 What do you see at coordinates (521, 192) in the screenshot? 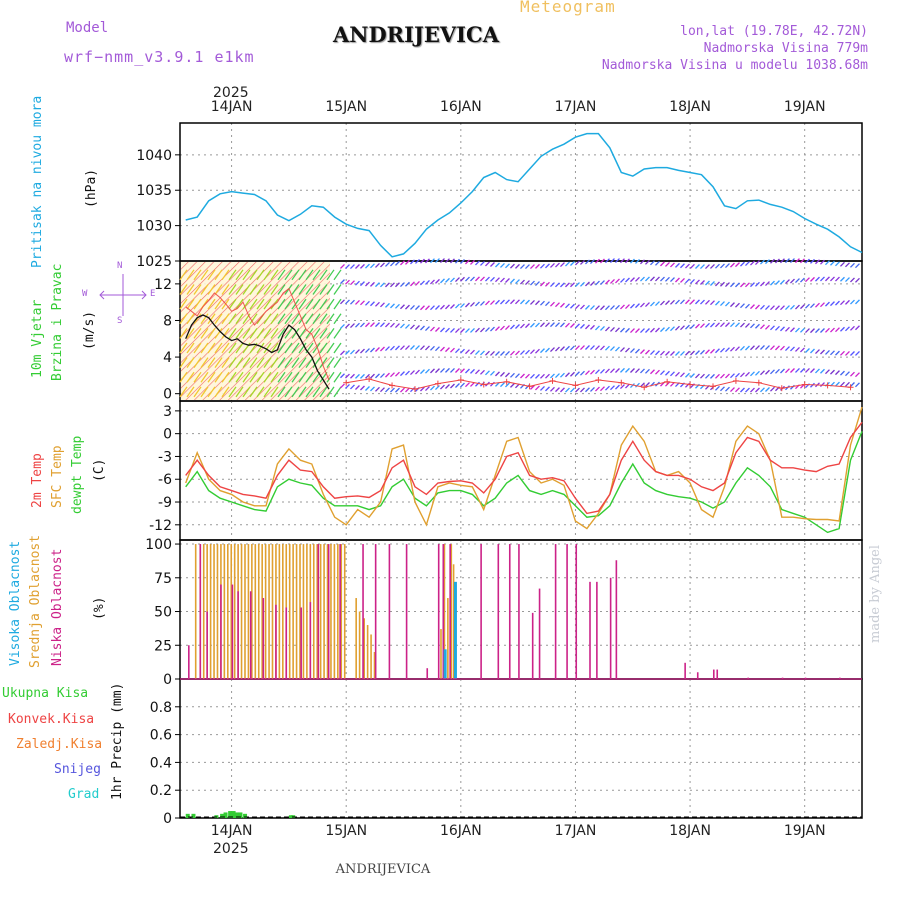
I see `panel-frame` at bounding box center [521, 192].